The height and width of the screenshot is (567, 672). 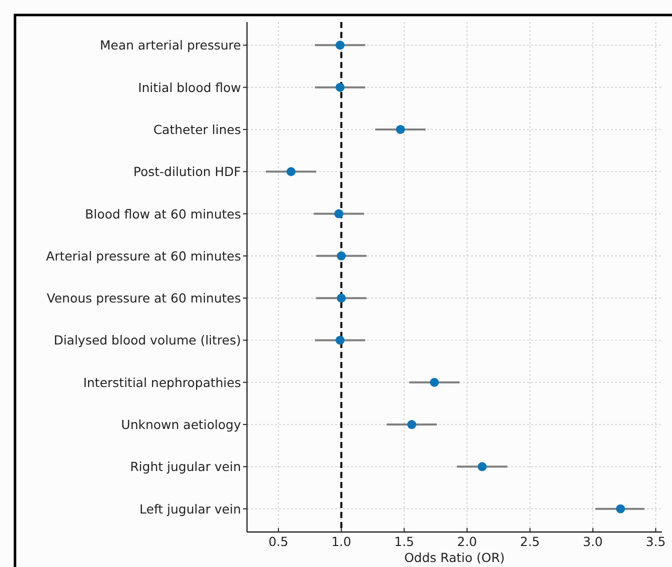 I want to click on y-tick-label: Post-dilution HDF, so click(x=187, y=172).